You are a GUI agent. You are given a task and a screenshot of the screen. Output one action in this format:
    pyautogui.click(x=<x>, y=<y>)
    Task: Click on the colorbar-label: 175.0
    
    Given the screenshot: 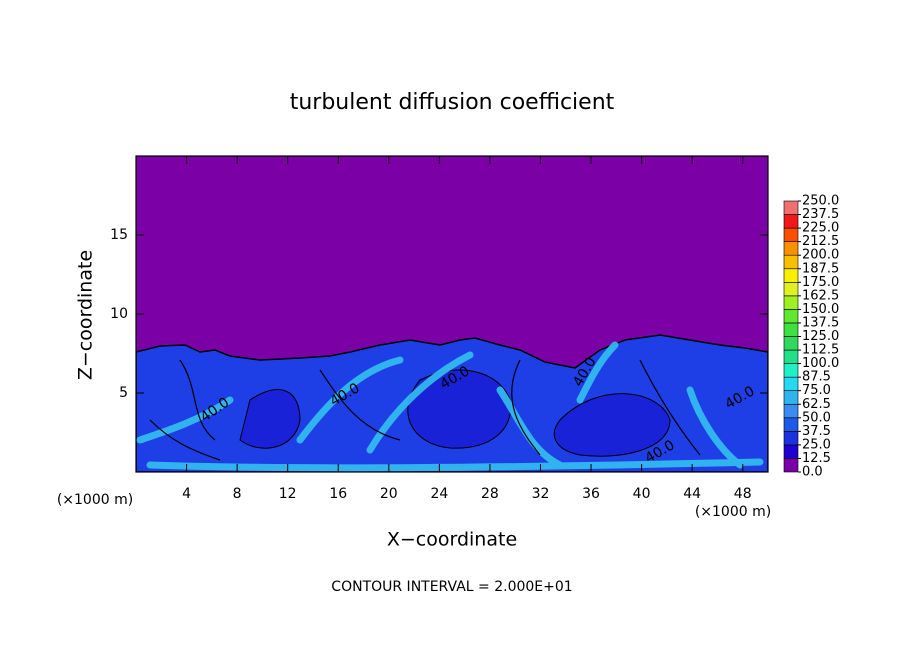 What is the action you would take?
    pyautogui.click(x=820, y=282)
    